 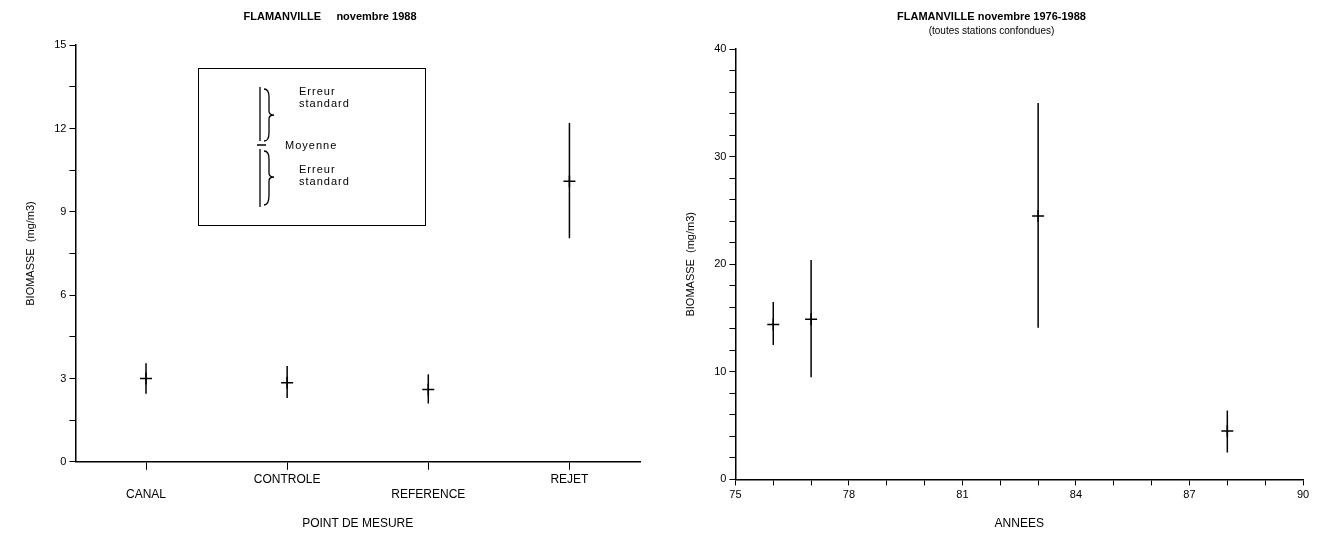 What do you see at coordinates (60, 44) in the screenshot?
I see `y-tick-label: 15` at bounding box center [60, 44].